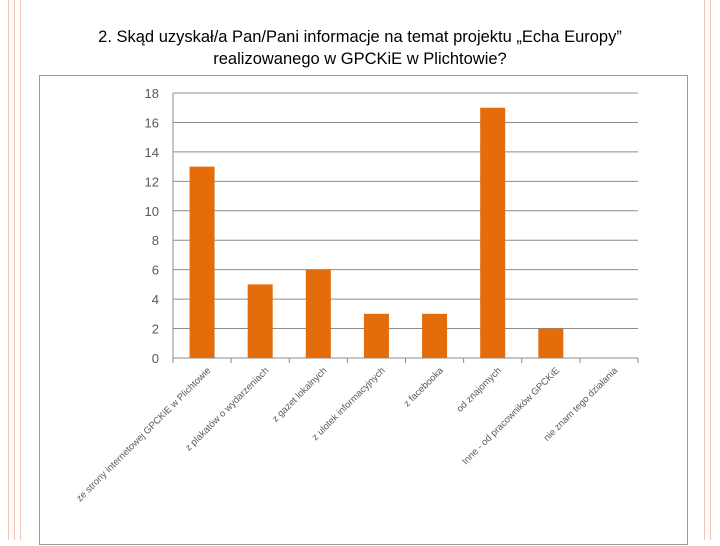 Image resolution: width=720 pixels, height=546 pixels. I want to click on x-category-label: od znajomych, so click(479, 389).